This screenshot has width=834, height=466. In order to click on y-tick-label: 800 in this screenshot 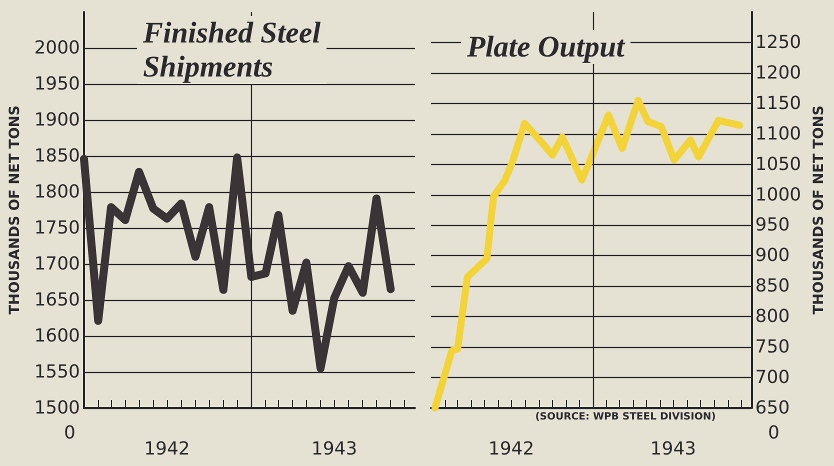, I will do `click(772, 317)`.